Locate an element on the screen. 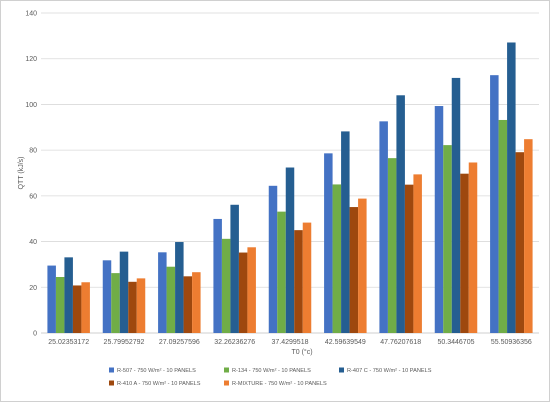  y-tick-label: 120 is located at coordinates (31, 59).